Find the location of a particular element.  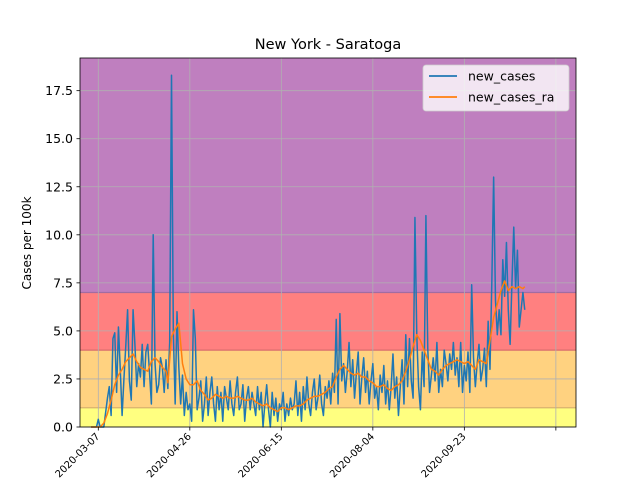

y-axis-ticks: 0.0 2.5 5.0 7.5 10.0 12.5 15.0 17.5 is located at coordinates (62, 259).